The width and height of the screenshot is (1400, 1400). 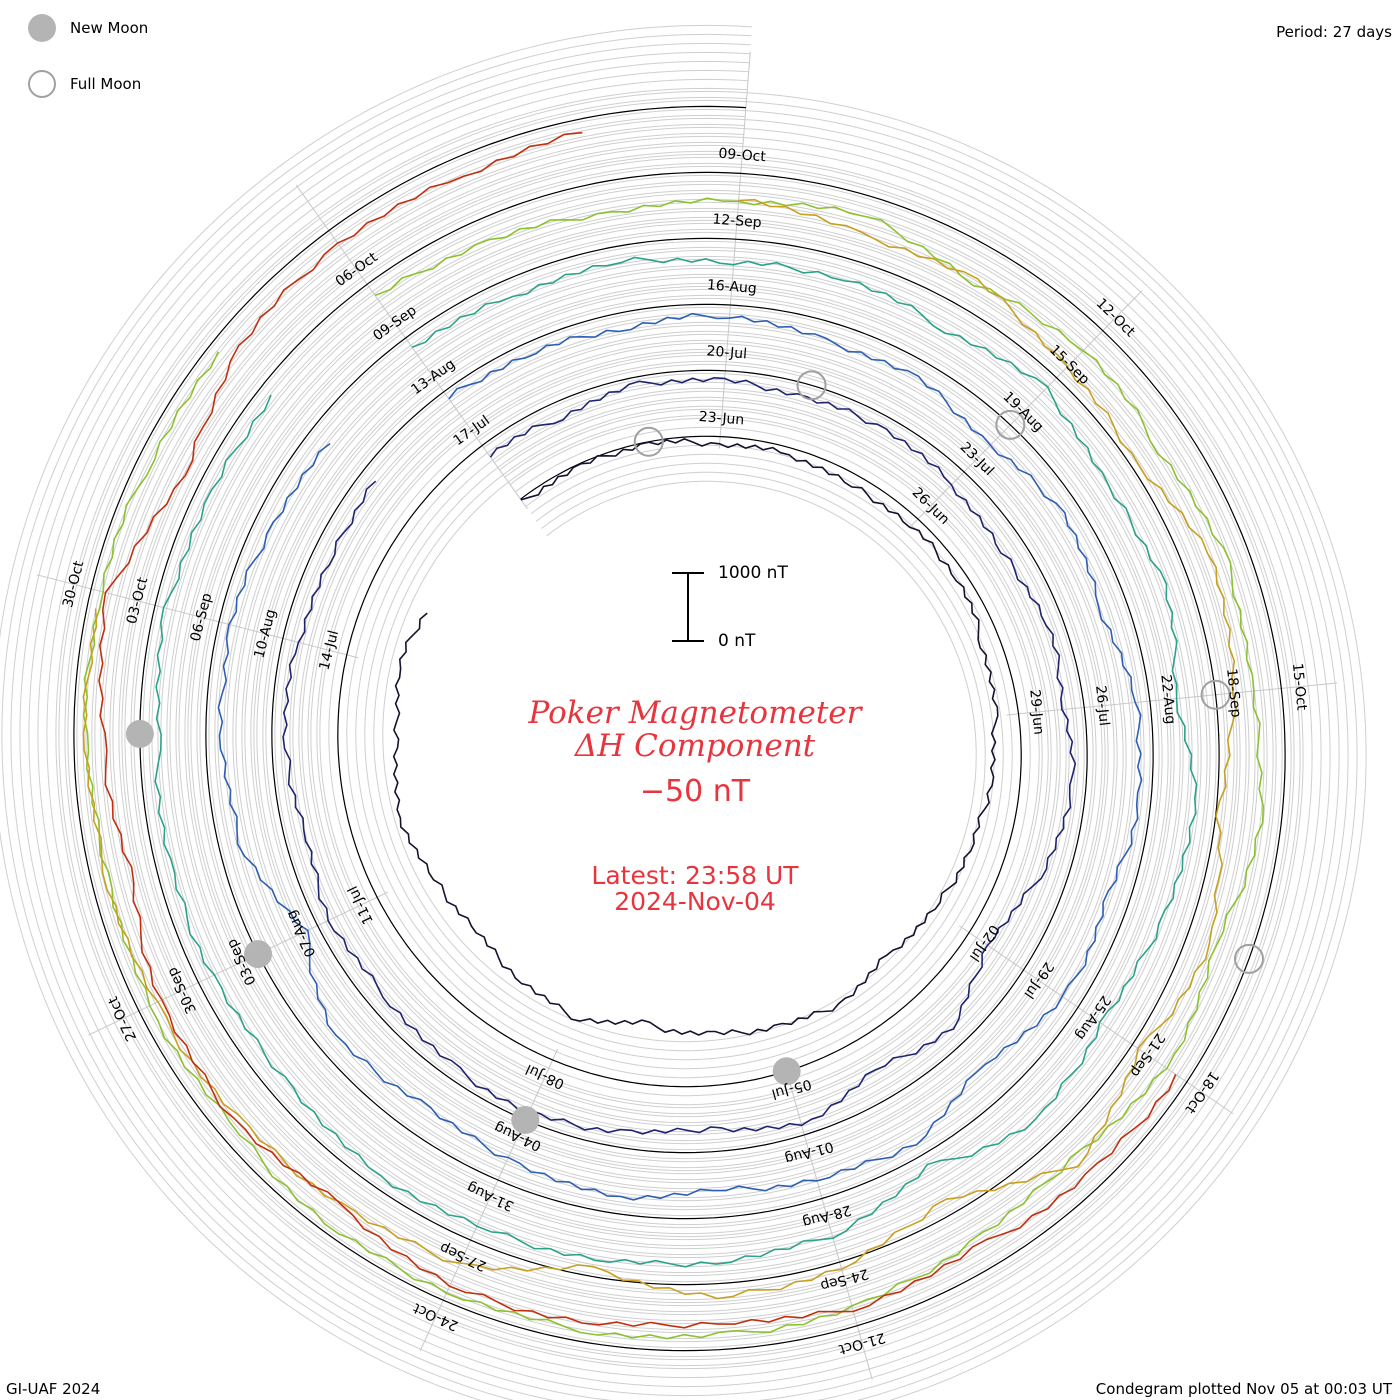 I want to click on new-moon-label: New Moon, so click(x=109, y=28).